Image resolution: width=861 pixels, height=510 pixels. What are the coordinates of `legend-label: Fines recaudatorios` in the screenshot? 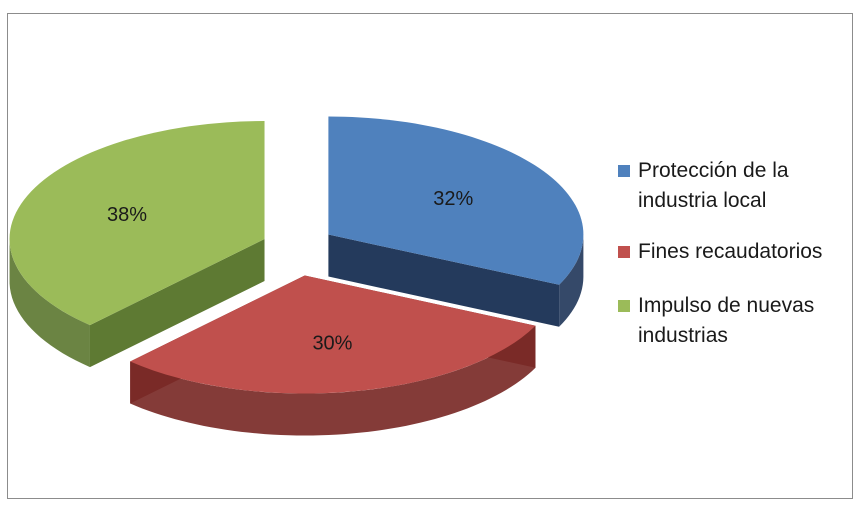 It's located at (730, 251).